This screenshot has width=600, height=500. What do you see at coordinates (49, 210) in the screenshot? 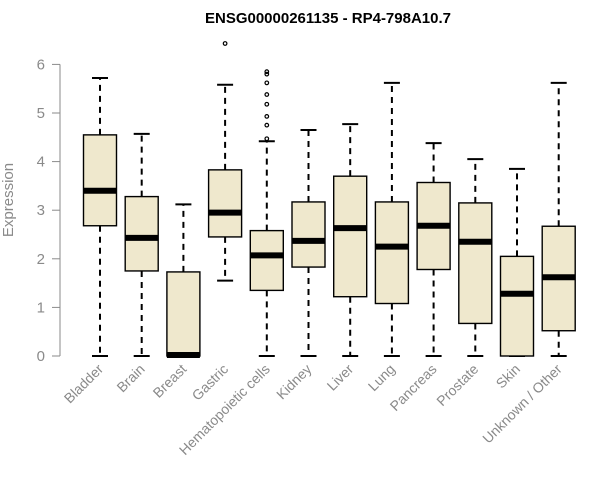
I see `y-axis: 0 1 2 3 4 5 6` at bounding box center [49, 210].